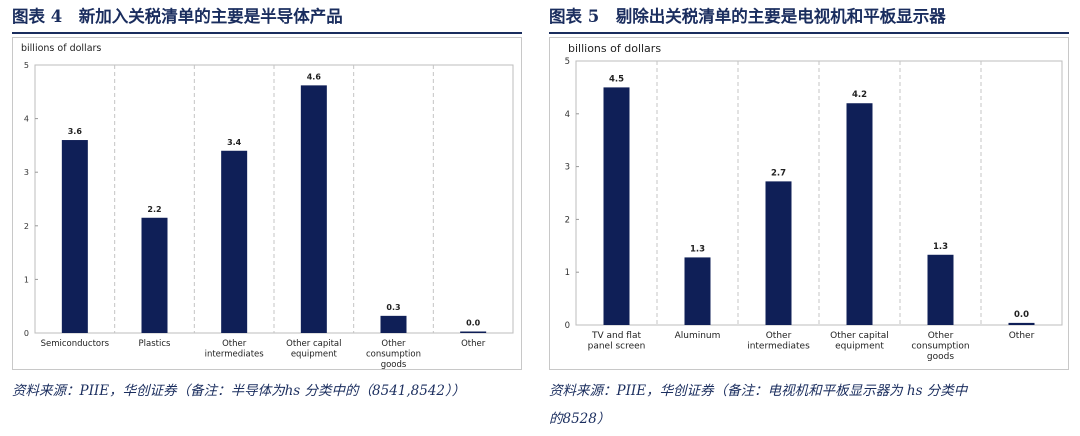 The image size is (1080, 436). Describe the element at coordinates (75, 131) in the screenshot. I see `data-label: 3.6` at that location.